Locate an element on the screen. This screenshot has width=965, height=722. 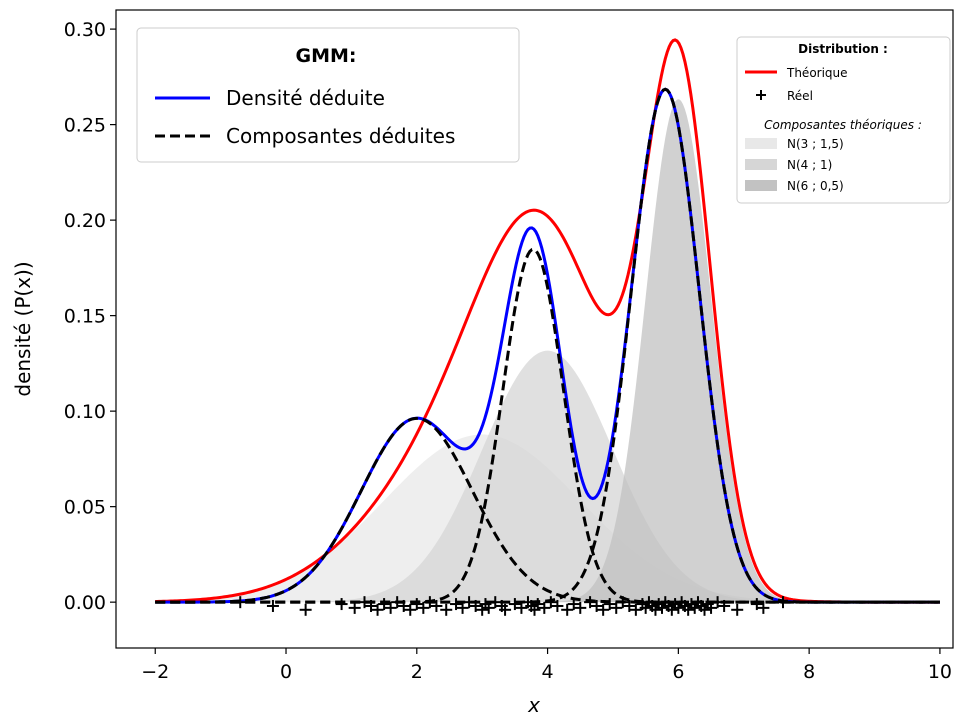
legend-dist-comp-2: N(6 ; 0,5) is located at coordinates (815, 186).